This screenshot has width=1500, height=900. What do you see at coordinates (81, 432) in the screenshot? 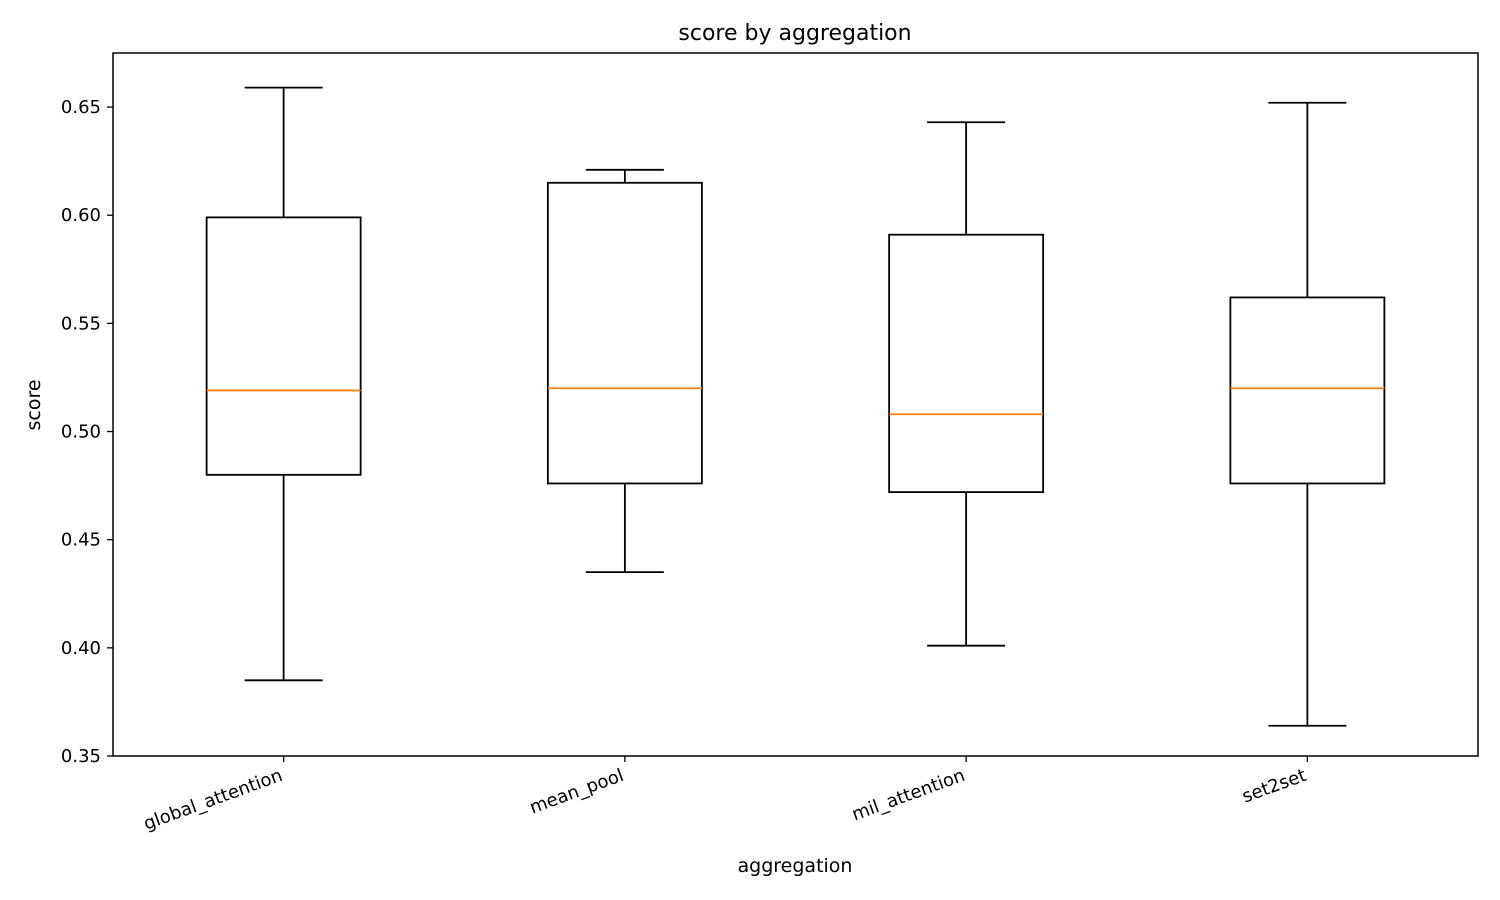
I see `y-tick-label: 0.50` at bounding box center [81, 432].